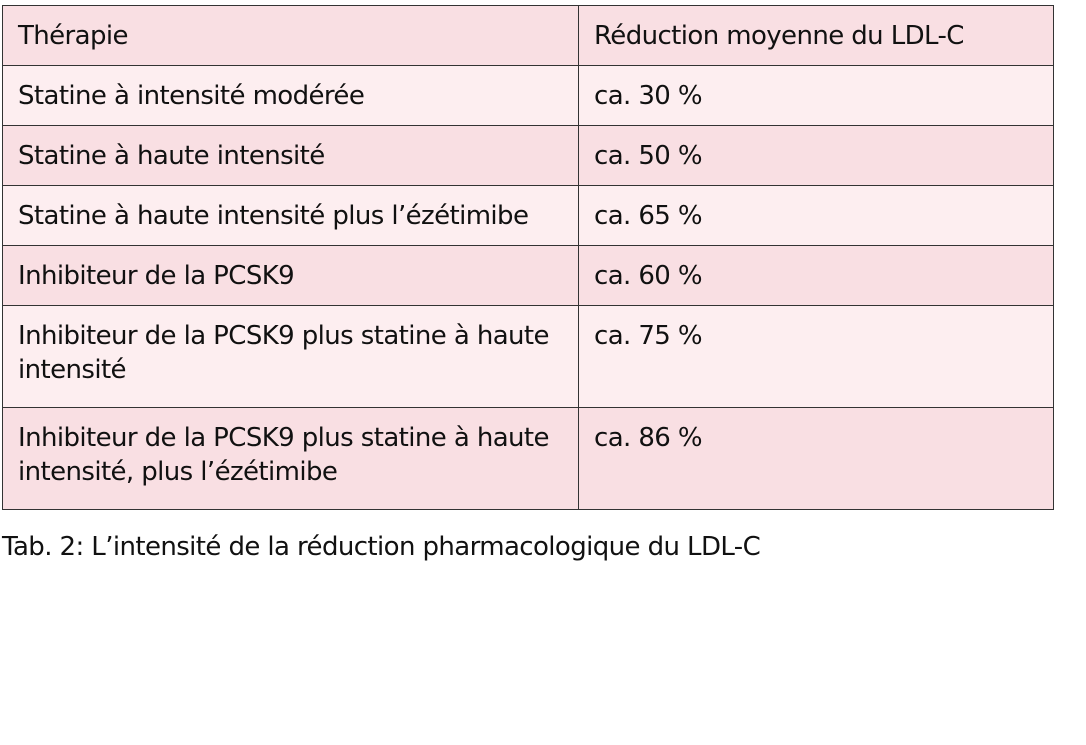 The width and height of the screenshot is (1086, 745). I want to click on header-therapy: Thérapie, so click(290, 35).